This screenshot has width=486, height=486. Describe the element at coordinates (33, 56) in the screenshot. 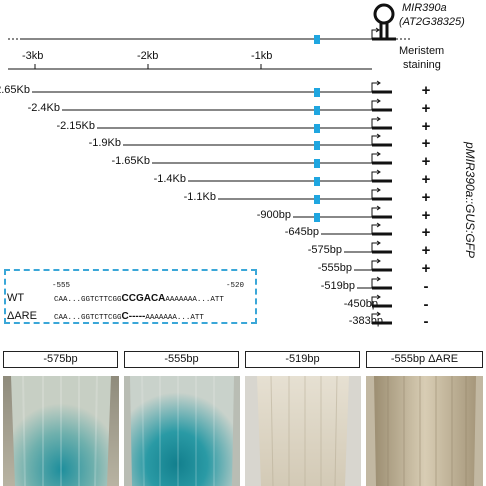

I see `tick-label-3kb: -3kb` at that location.